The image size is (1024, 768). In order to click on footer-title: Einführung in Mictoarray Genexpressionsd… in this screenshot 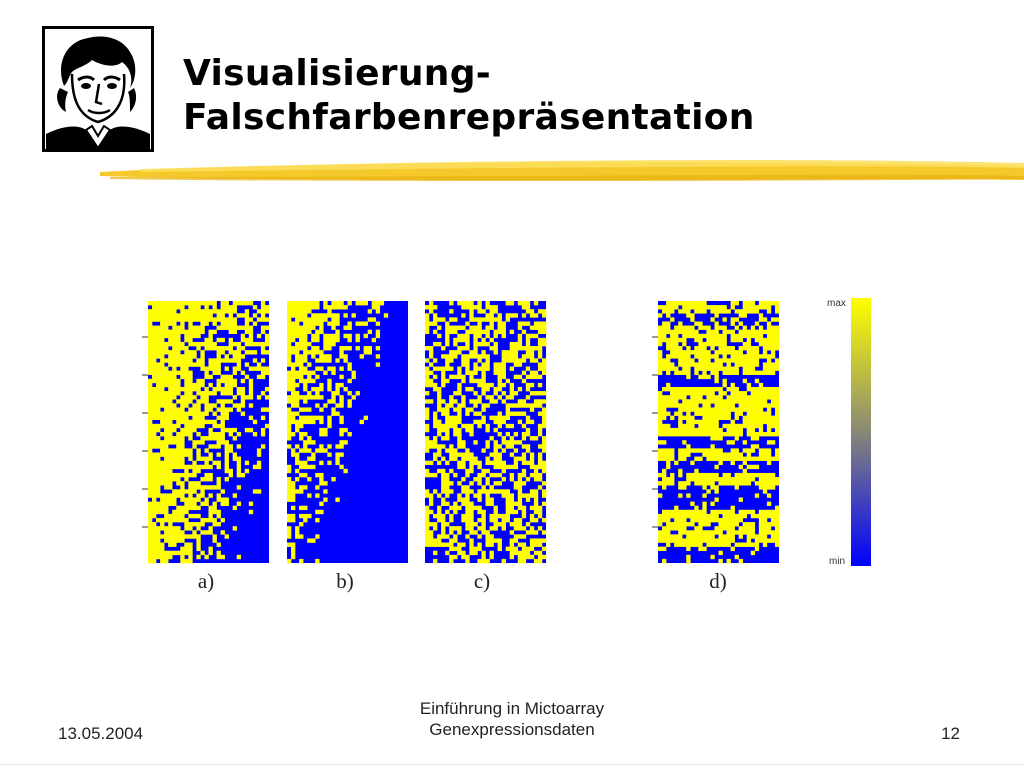, I will do `click(512, 719)`.